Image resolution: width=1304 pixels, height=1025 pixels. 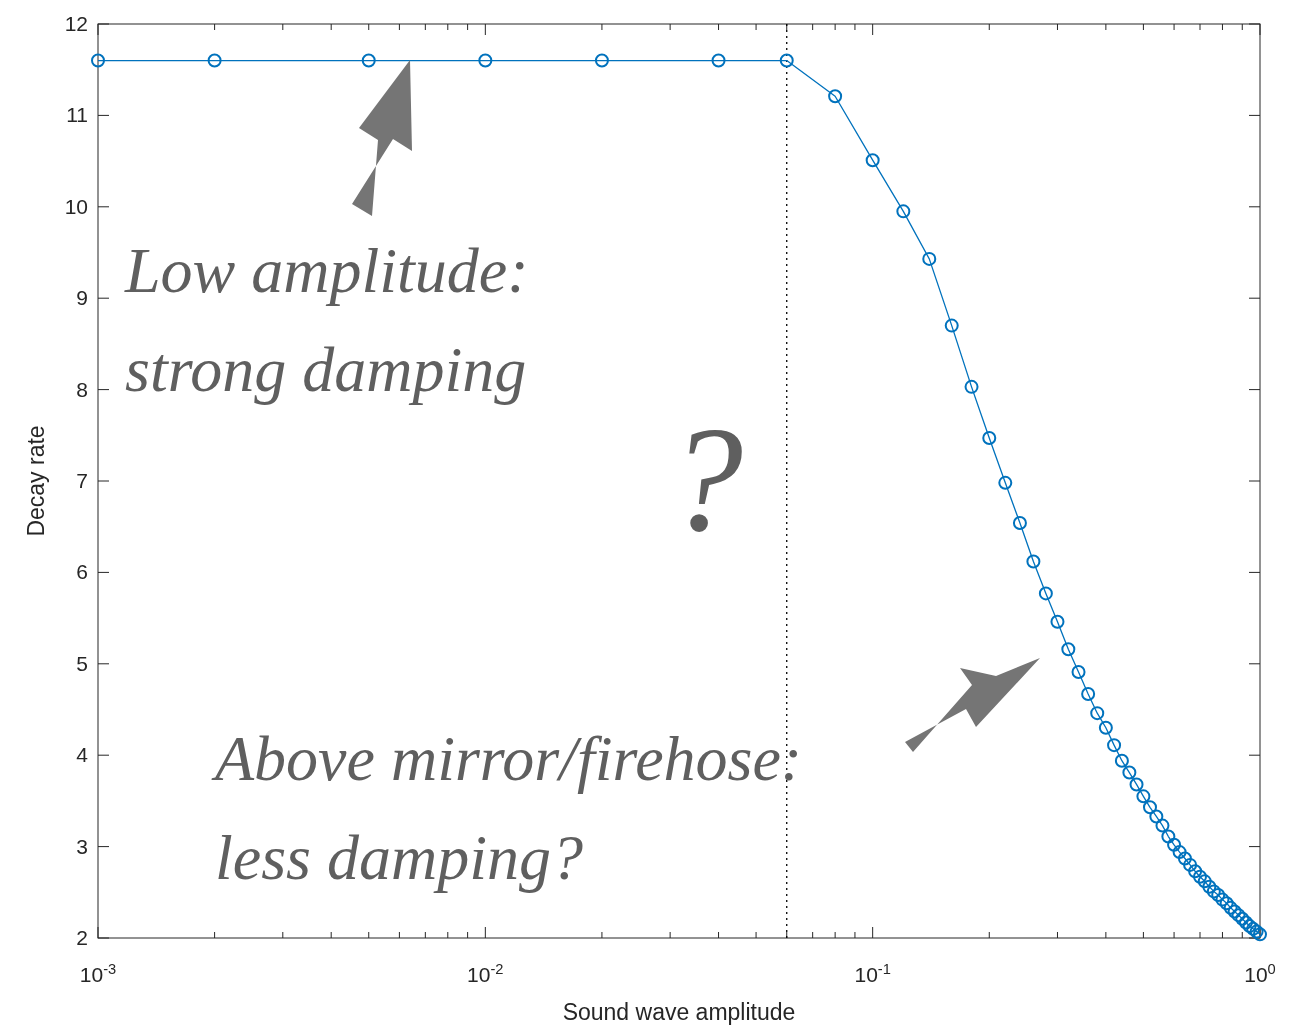 I want to click on x-tick-label: 10$^{-2}$, so click(x=485, y=973).